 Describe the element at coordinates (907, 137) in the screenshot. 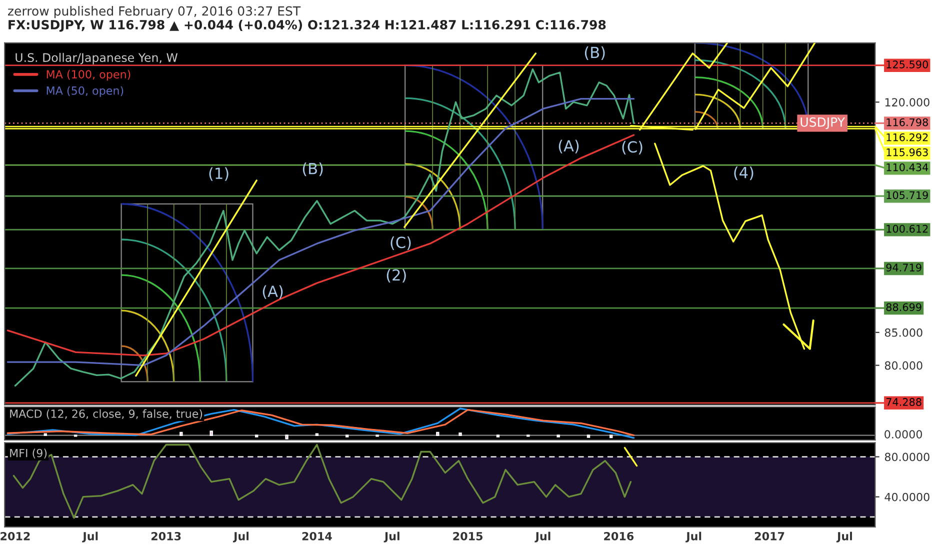

I see `legend-label: 116.292` at that location.